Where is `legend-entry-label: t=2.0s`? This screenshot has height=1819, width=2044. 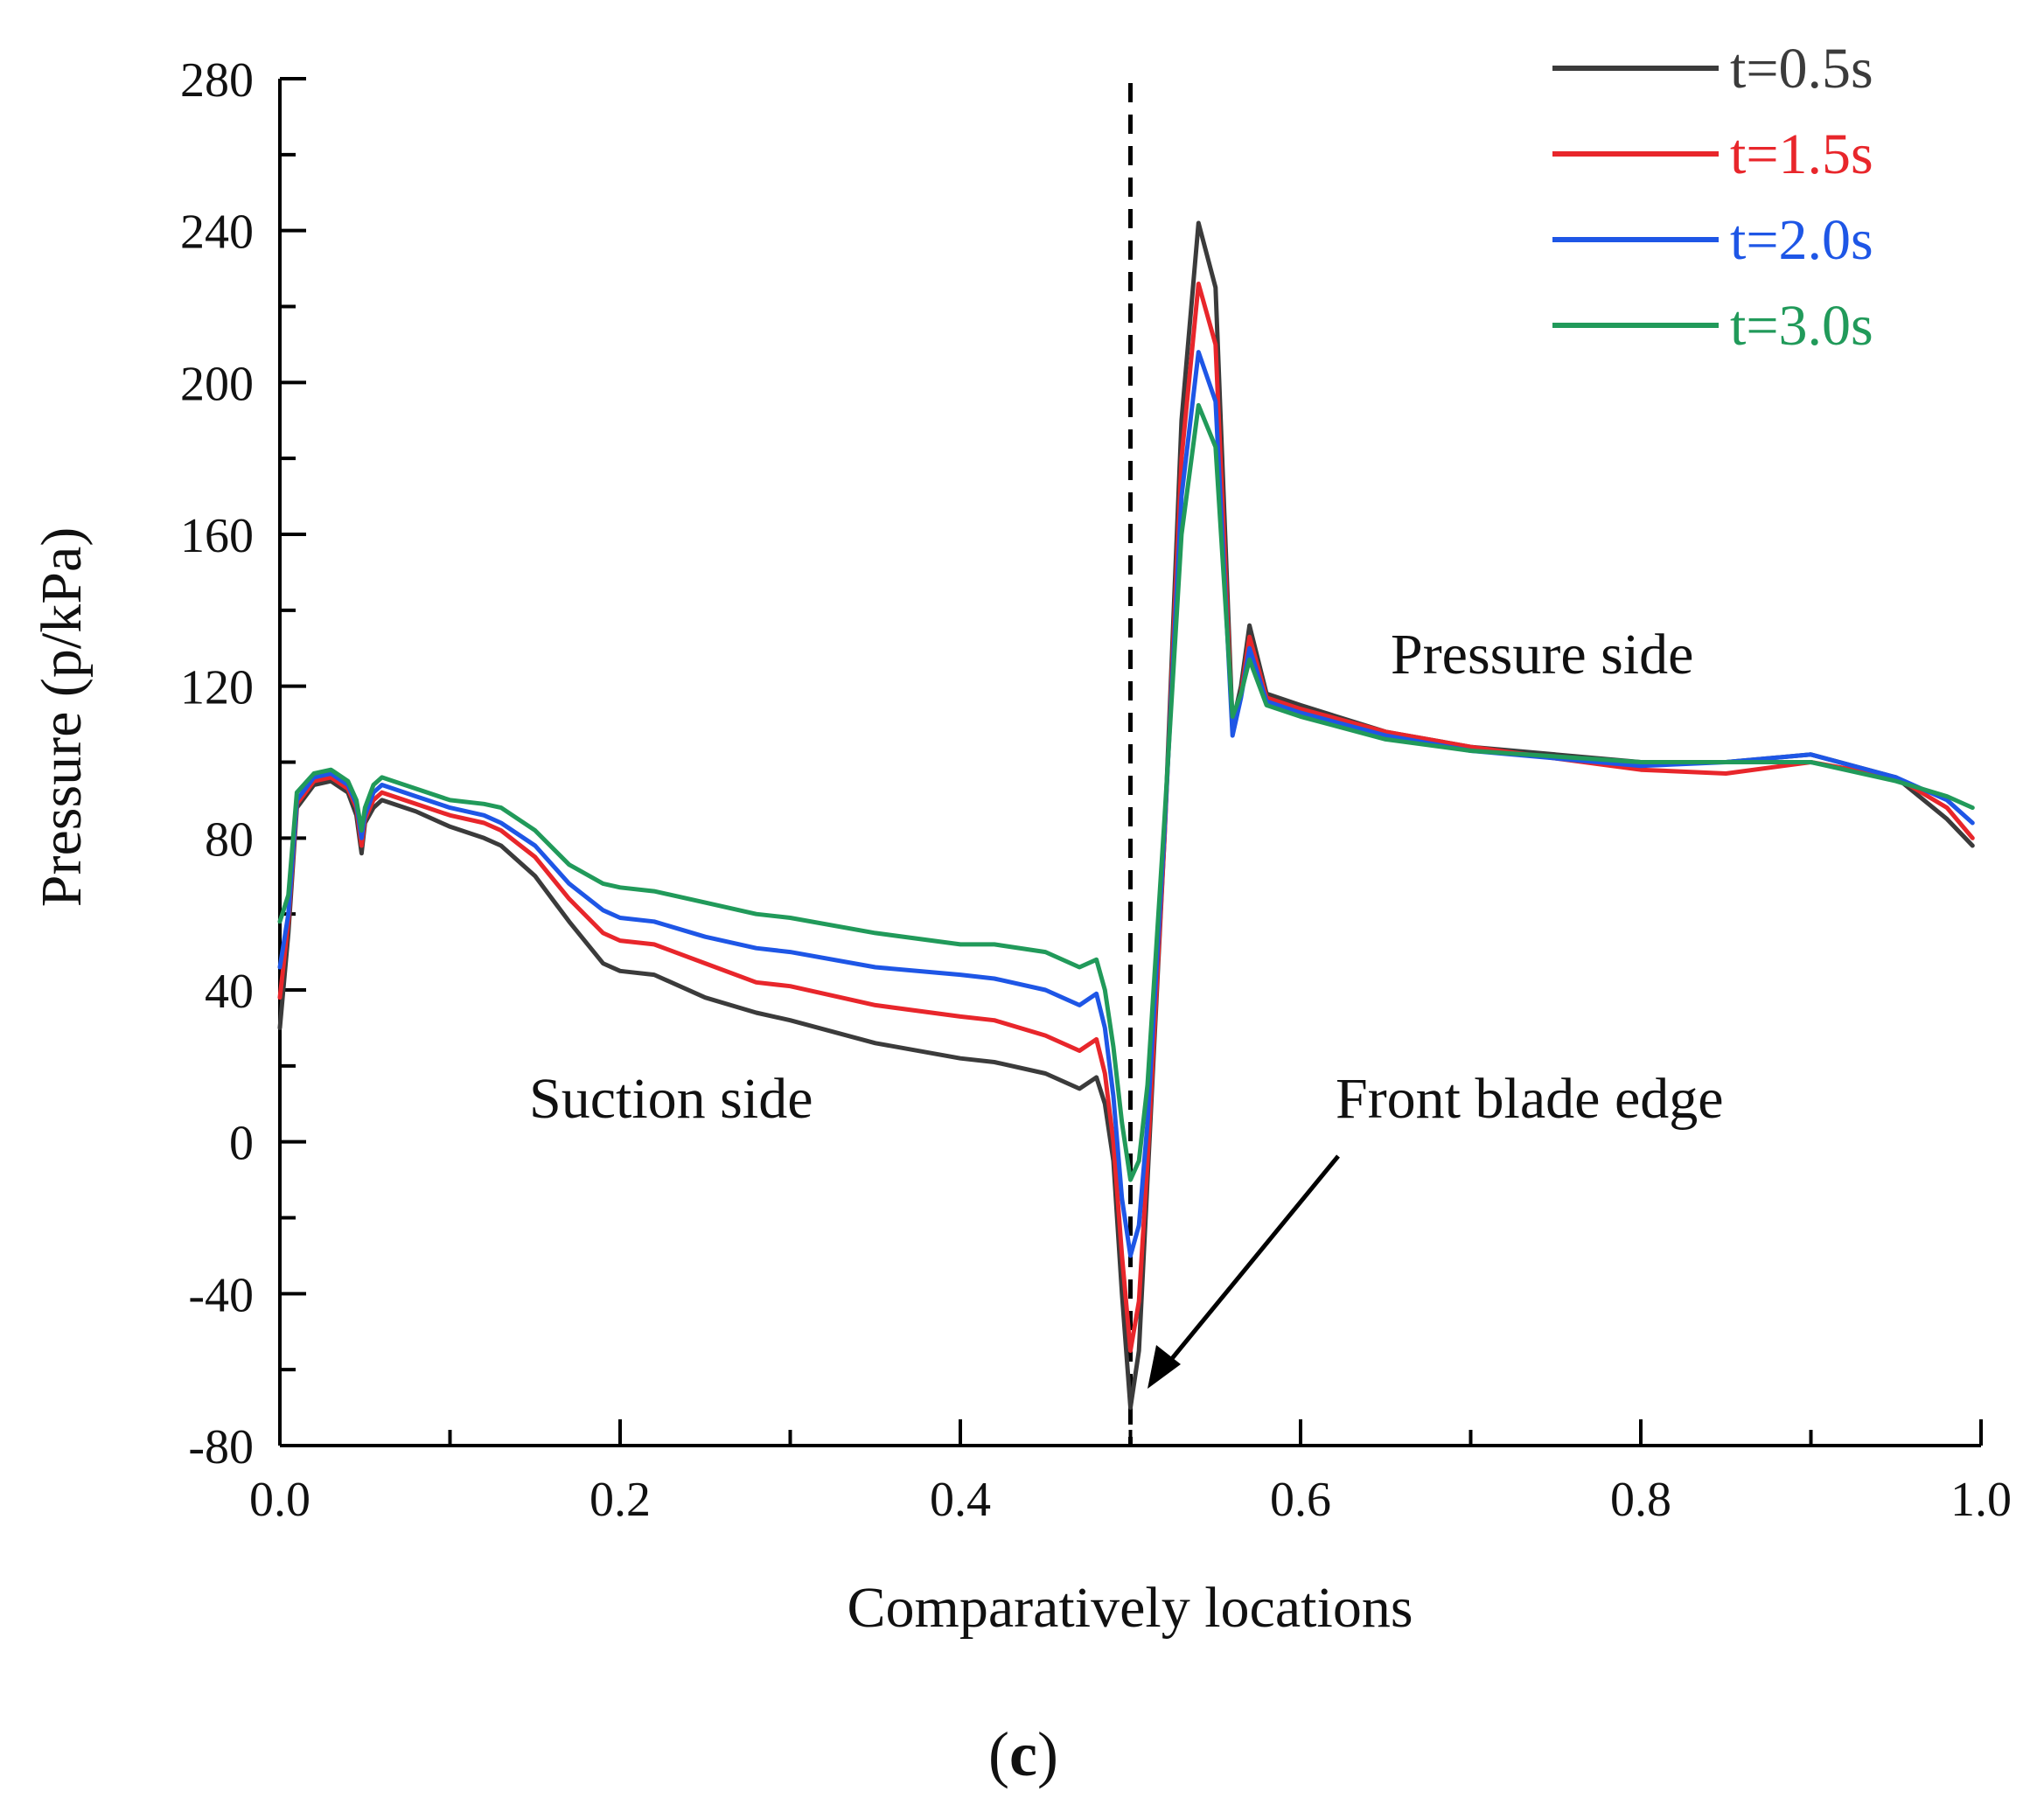 legend-entry-label: t=2.0s is located at coordinates (1801, 240).